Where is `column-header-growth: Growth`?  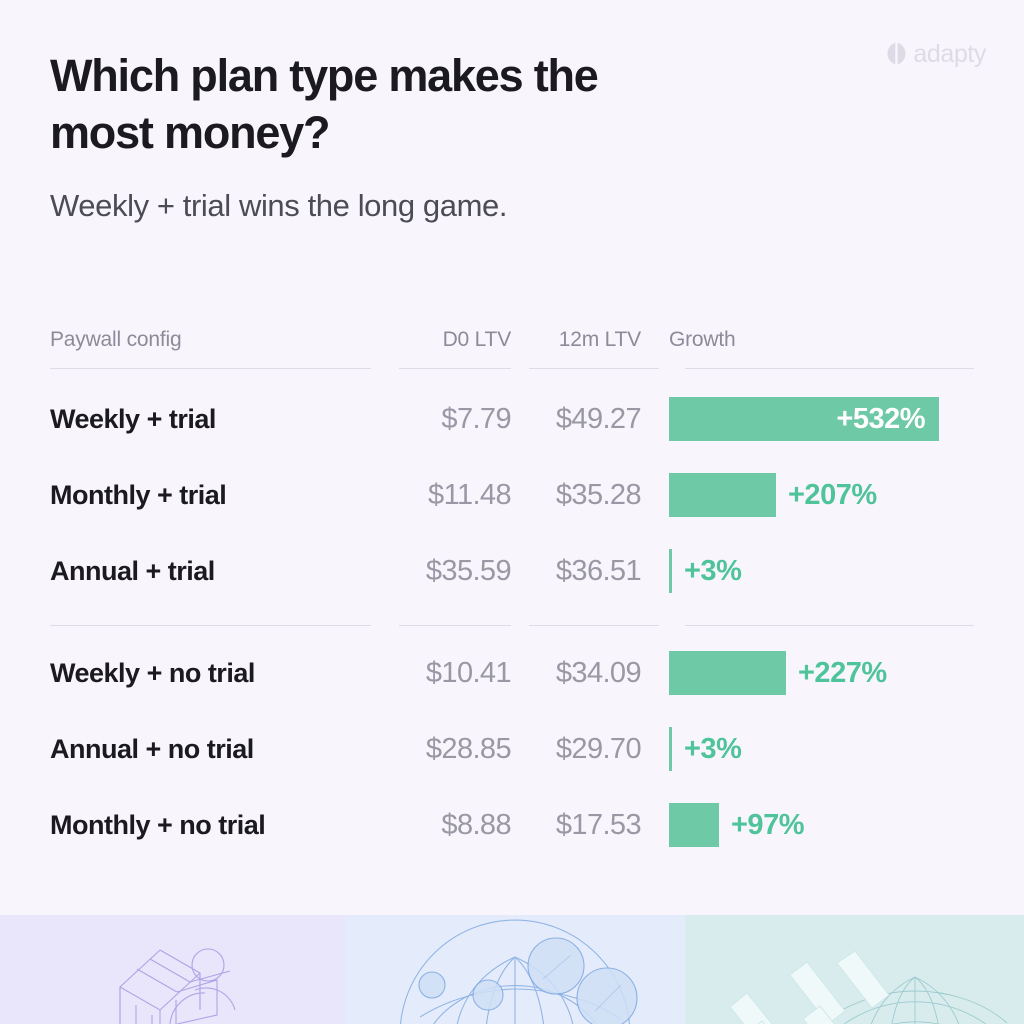
column-header-growth: Growth is located at coordinates (702, 339).